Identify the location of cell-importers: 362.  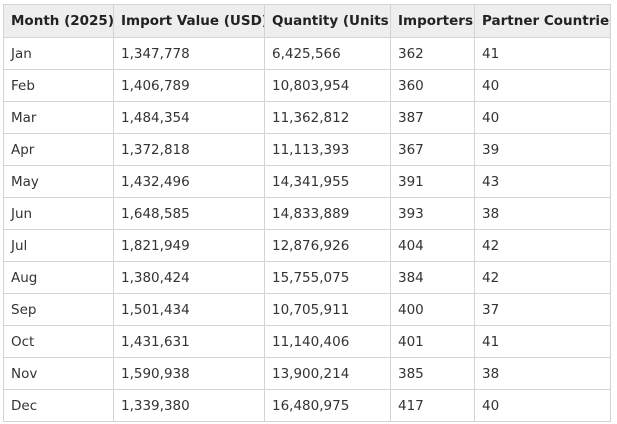
(432, 53).